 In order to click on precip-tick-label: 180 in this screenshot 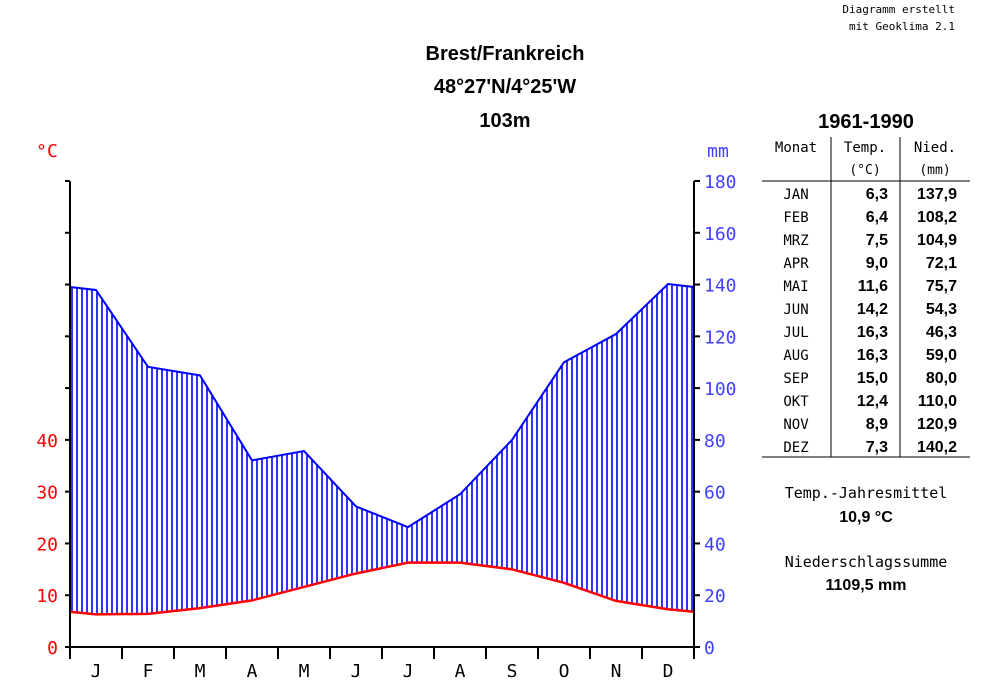, I will do `click(720, 182)`.